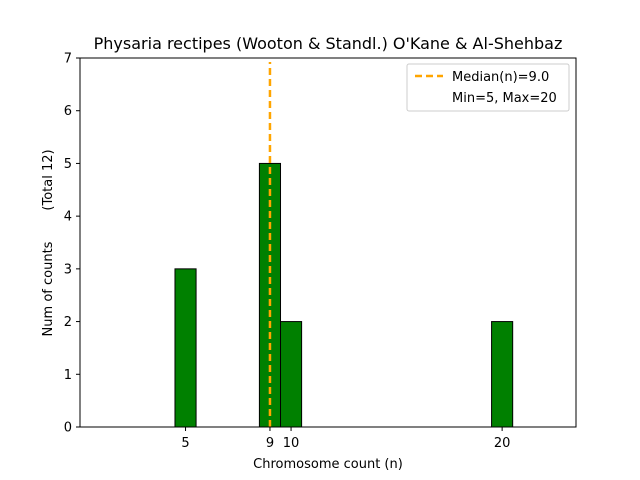  I want to click on y-axis-ticks: 0 1 2 3 4 5 6 7, so click(72, 244).